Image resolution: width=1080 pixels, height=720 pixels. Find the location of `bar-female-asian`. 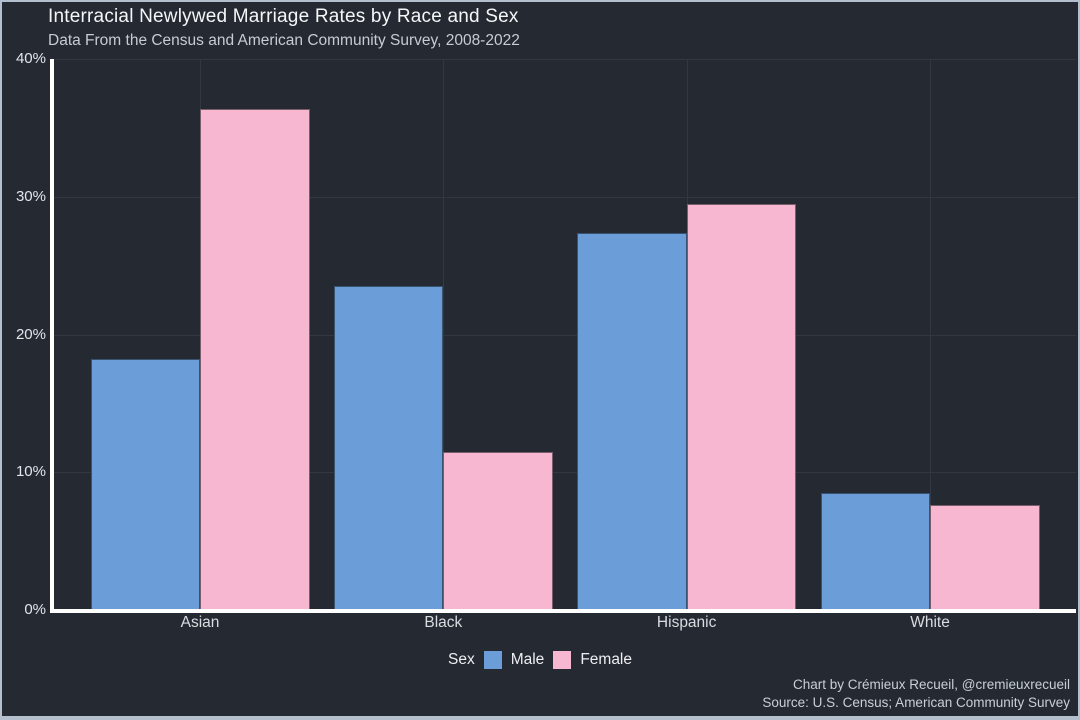

bar-female-asian is located at coordinates (255, 359).